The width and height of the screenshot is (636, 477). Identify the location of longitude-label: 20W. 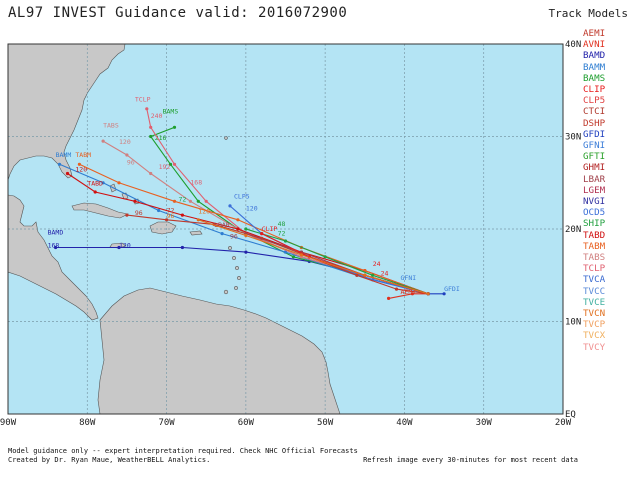
(563, 423).